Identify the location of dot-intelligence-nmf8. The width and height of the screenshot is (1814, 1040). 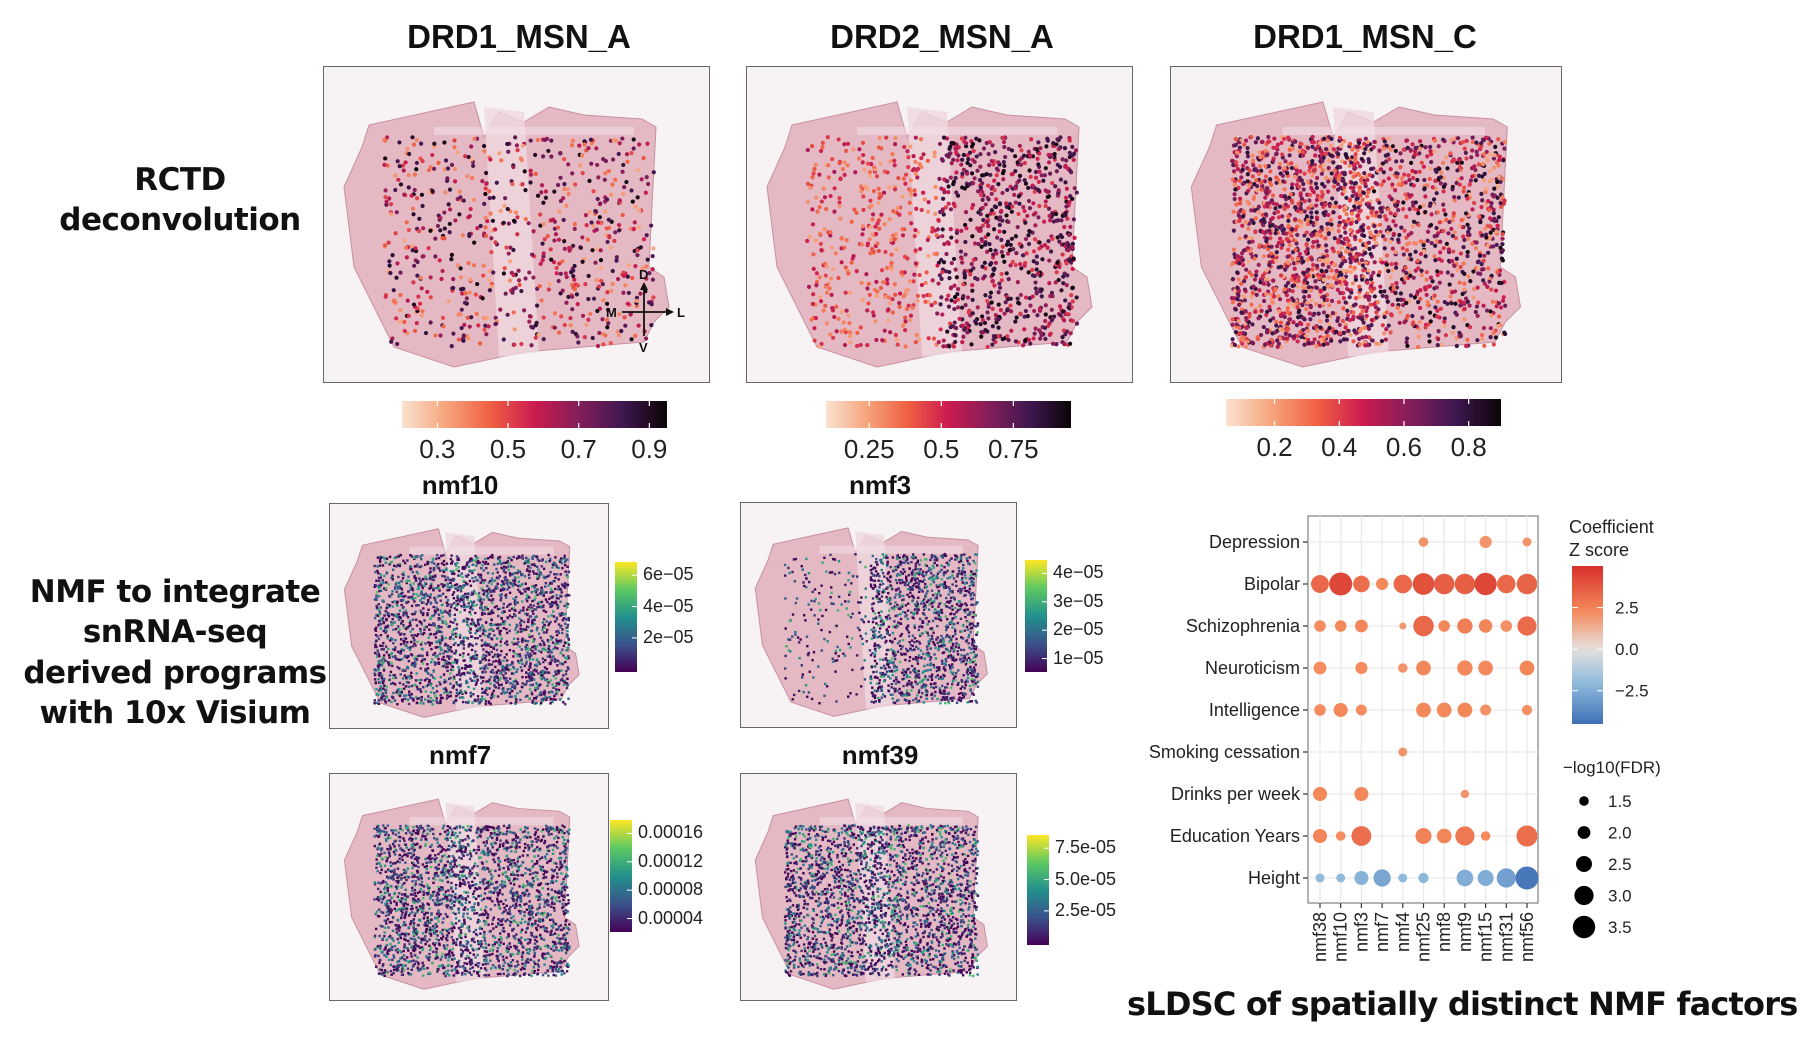
(1444, 710).